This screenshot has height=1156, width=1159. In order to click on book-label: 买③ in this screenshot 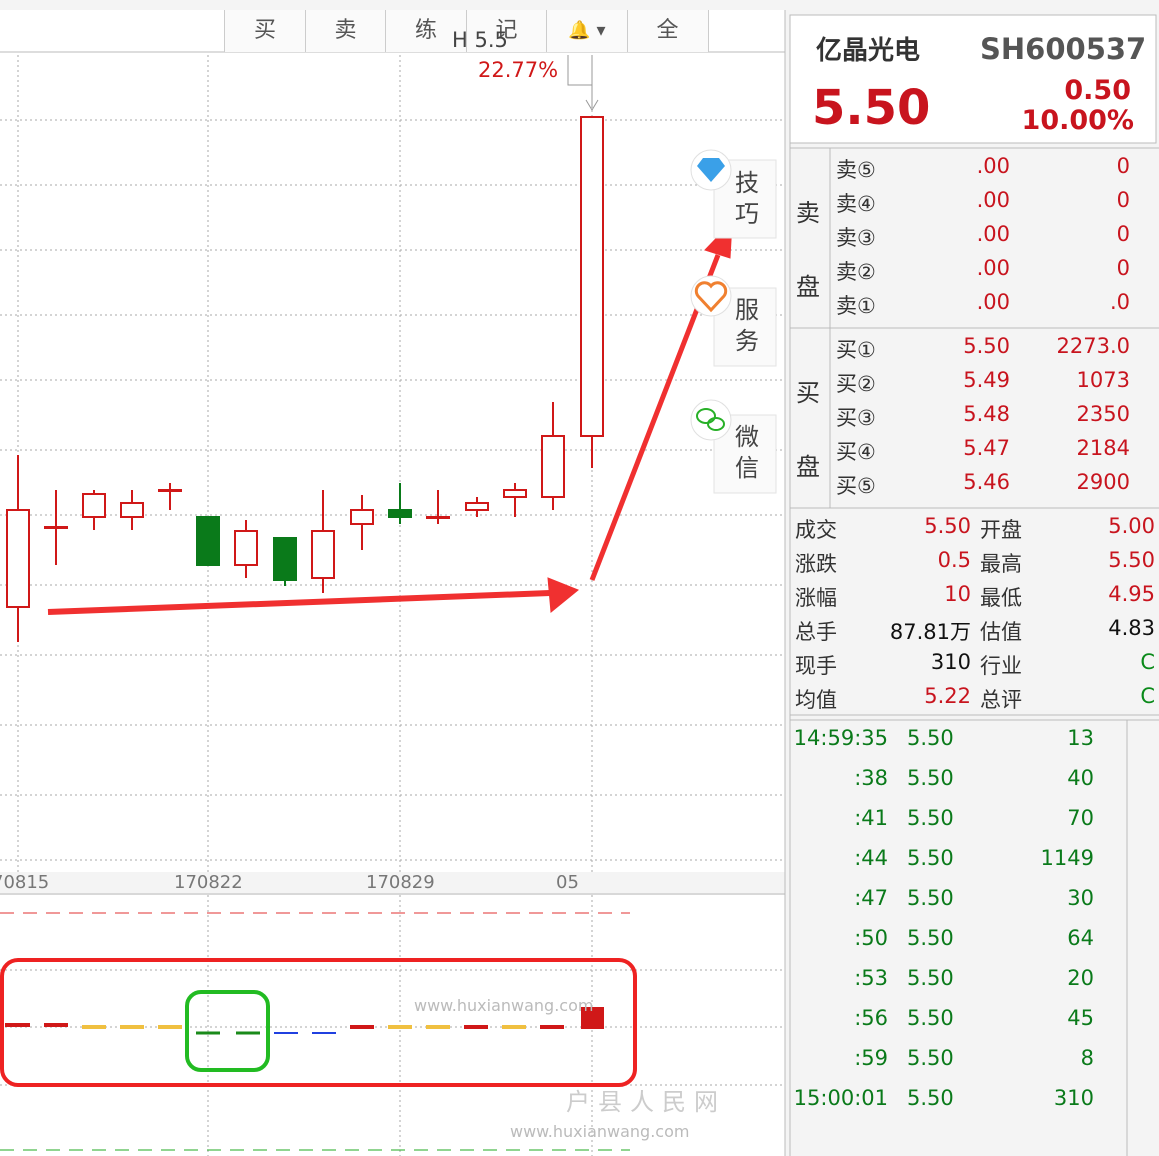, I will do `click(856, 418)`.